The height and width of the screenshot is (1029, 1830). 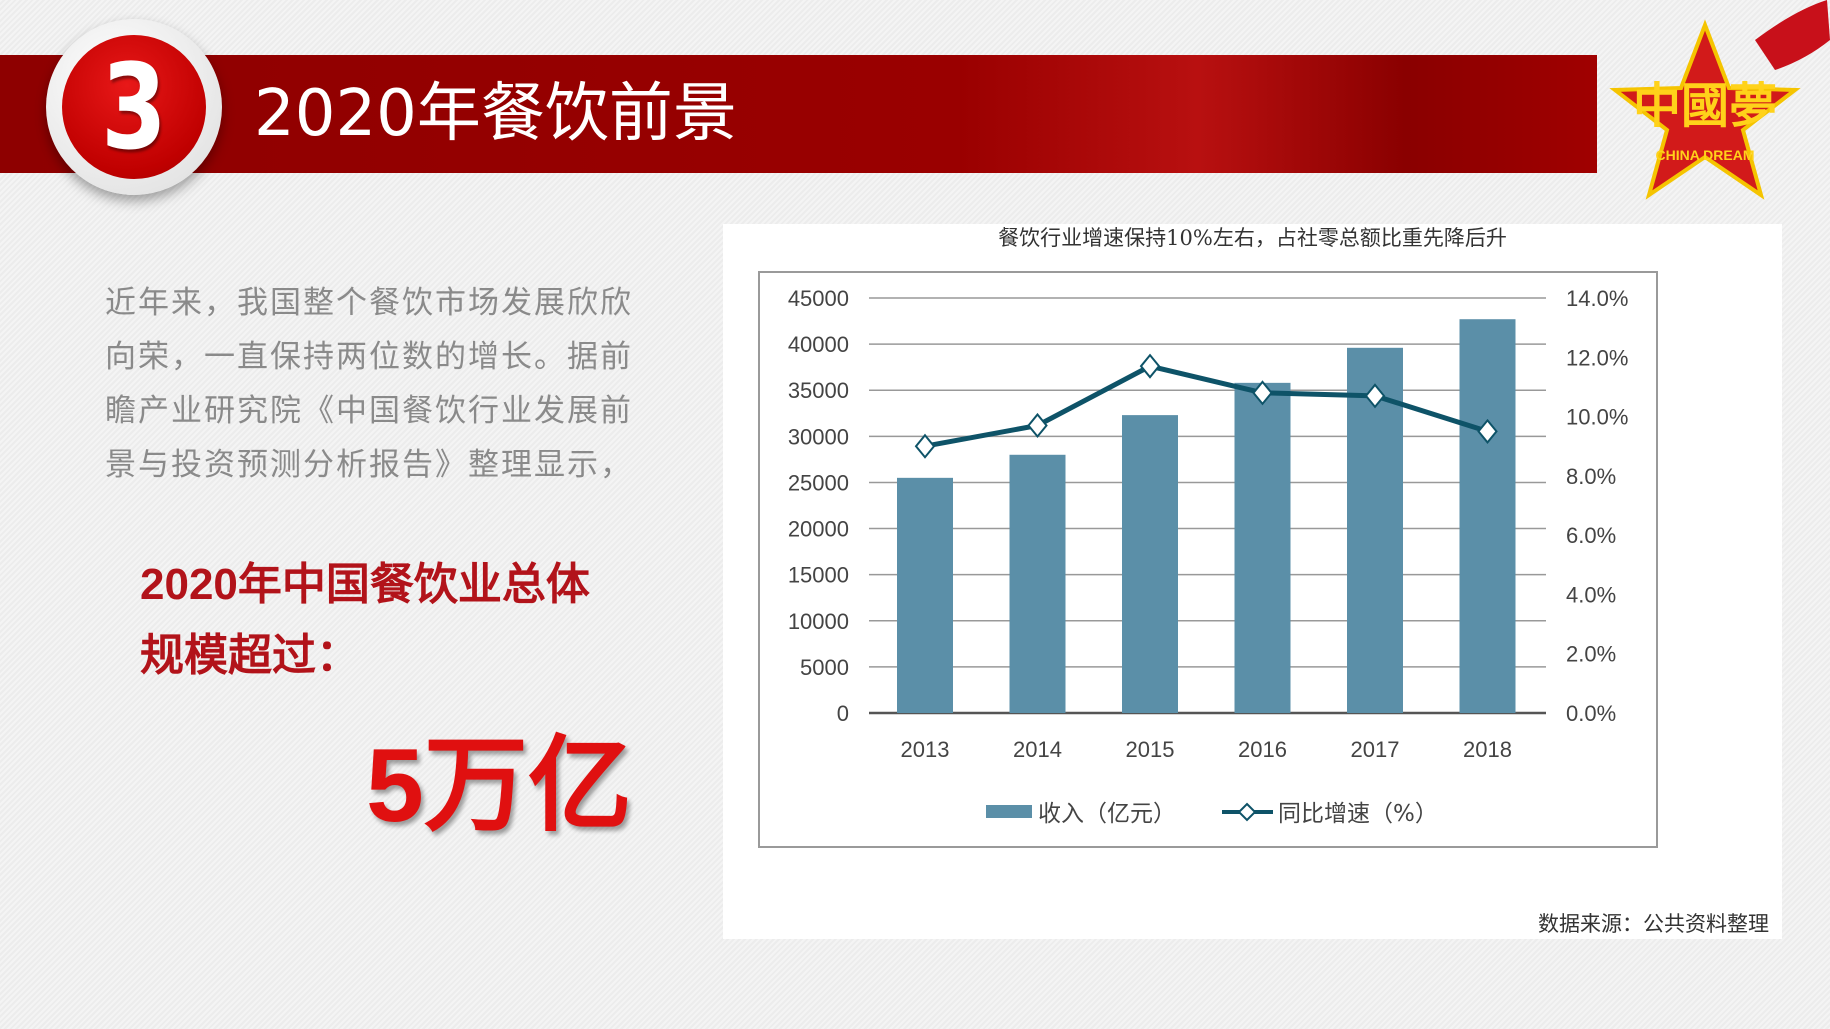 I want to click on x-tick-label: 2016, so click(x=1262, y=749).